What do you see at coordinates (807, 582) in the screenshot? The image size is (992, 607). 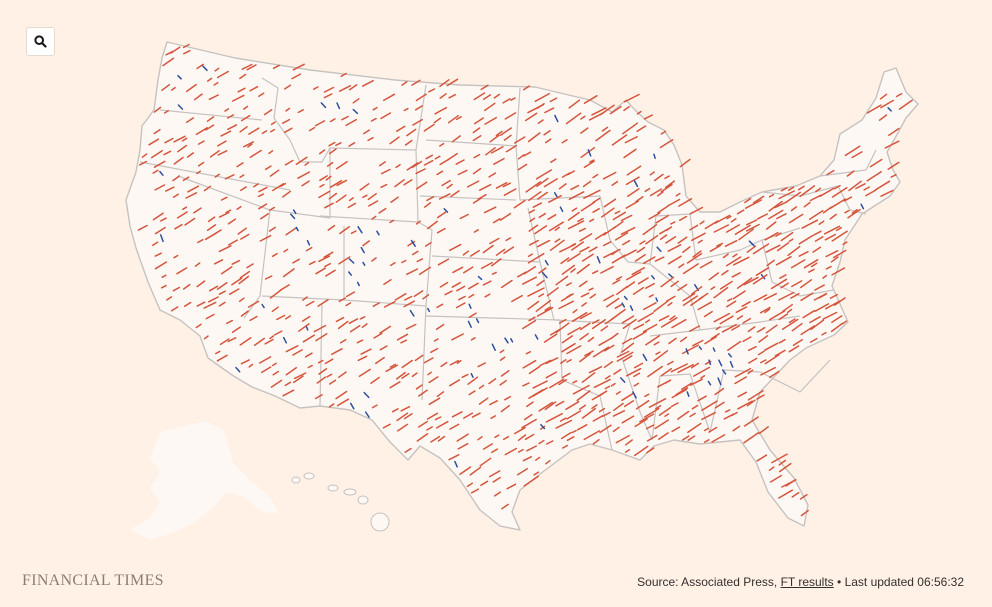 I see `ft-results-link: FT results` at bounding box center [807, 582].